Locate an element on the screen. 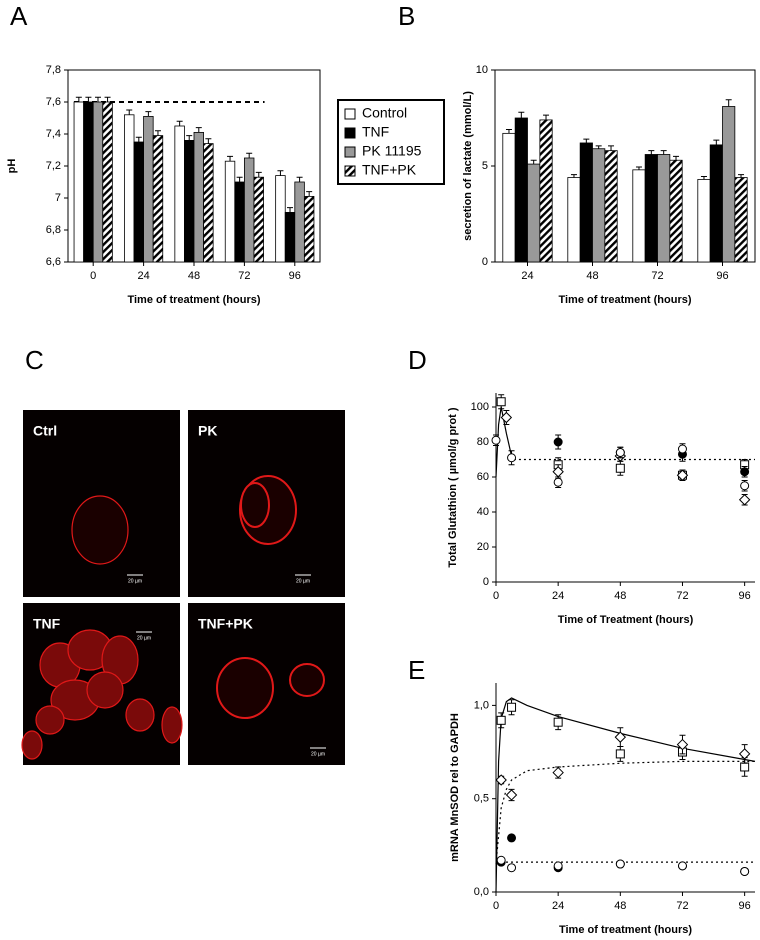 This screenshot has width=760, height=940. x-tick-label: 0 is located at coordinates (496, 596).